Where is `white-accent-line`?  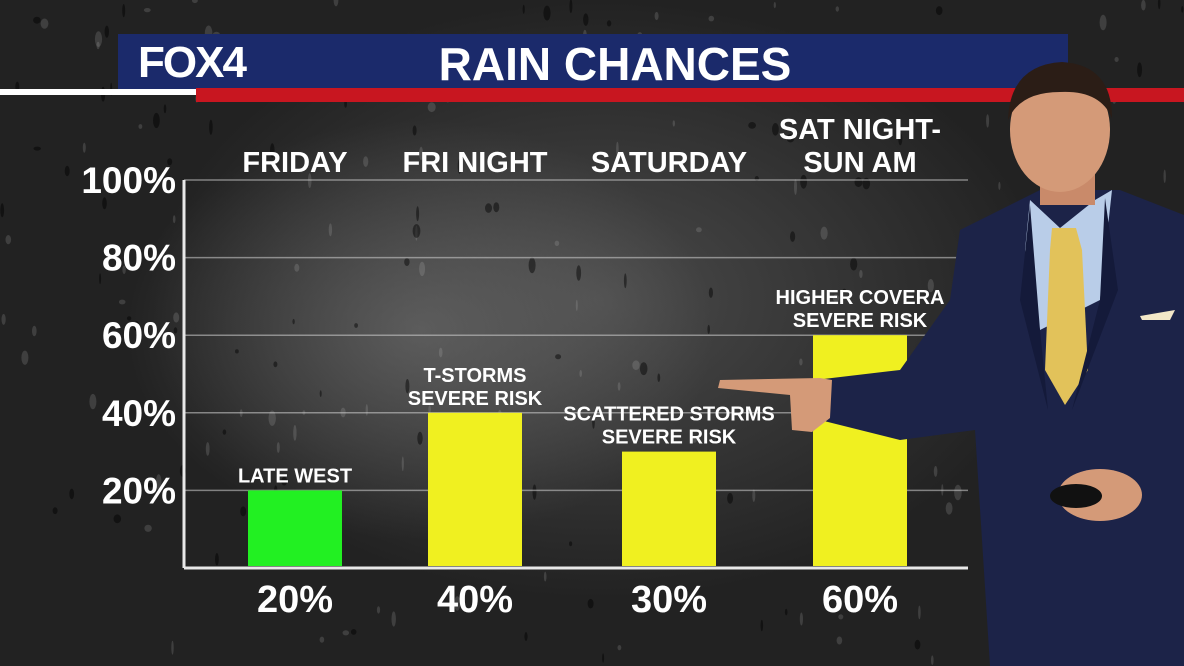 white-accent-line is located at coordinates (100, 92).